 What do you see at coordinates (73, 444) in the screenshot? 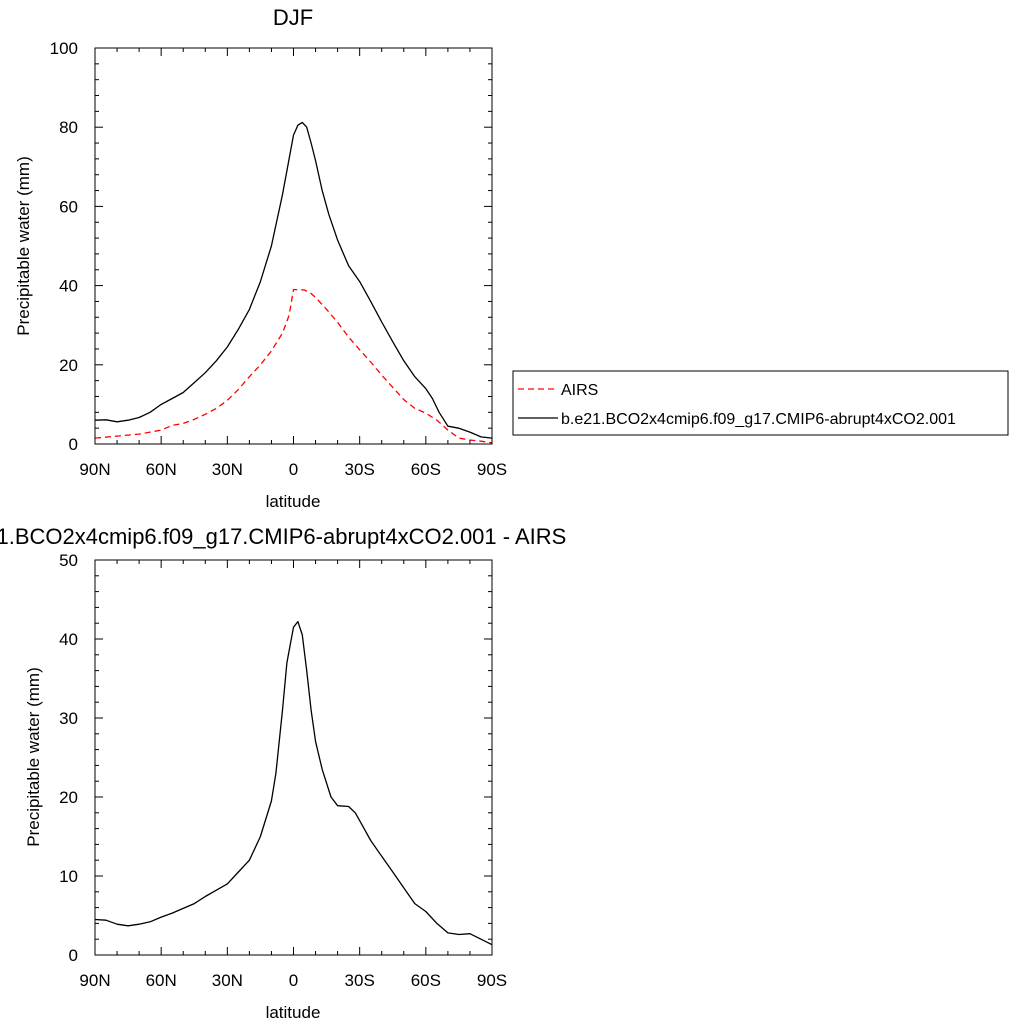
I see `top-ytick-label: 0` at bounding box center [73, 444].